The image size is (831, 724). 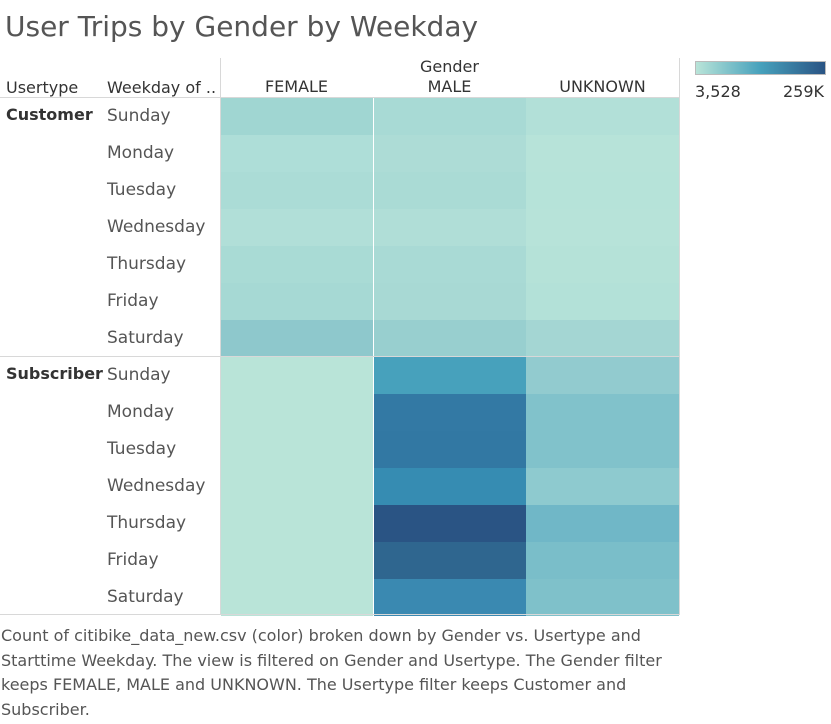 What do you see at coordinates (602, 375) in the screenshot?
I see `heatmap-cell-subscriber-sunday-unknown` at bounding box center [602, 375].